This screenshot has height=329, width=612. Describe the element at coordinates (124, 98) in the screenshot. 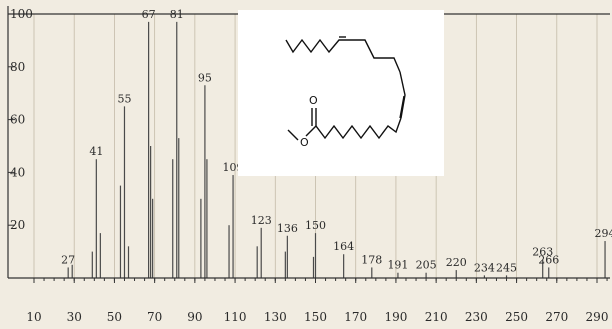

I see `peak-label: 55` at that location.